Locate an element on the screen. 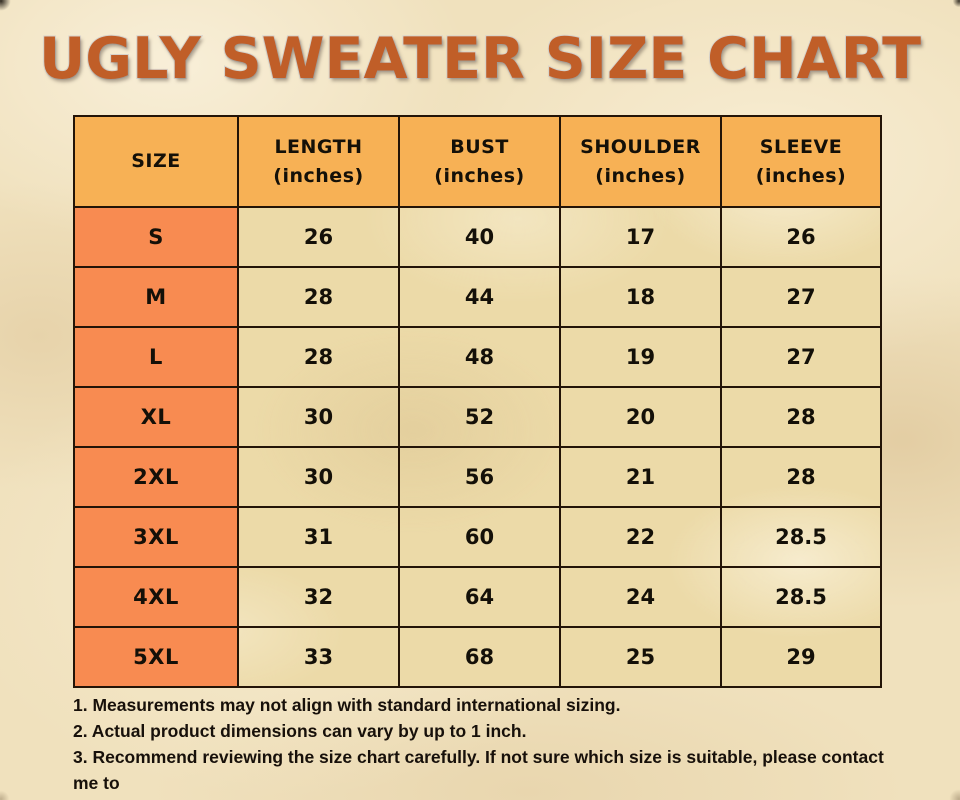  shoulder-cell: 21 is located at coordinates (640, 477).